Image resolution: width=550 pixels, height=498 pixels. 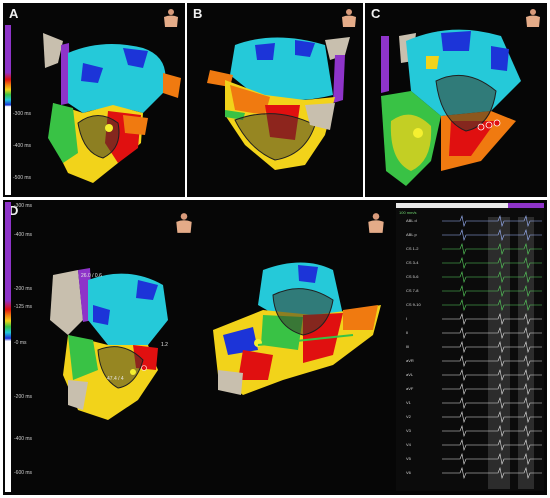 What do you see at coordinates (410, 360) in the screenshot?
I see `egm-channel-label: aVR` at bounding box center [410, 360].